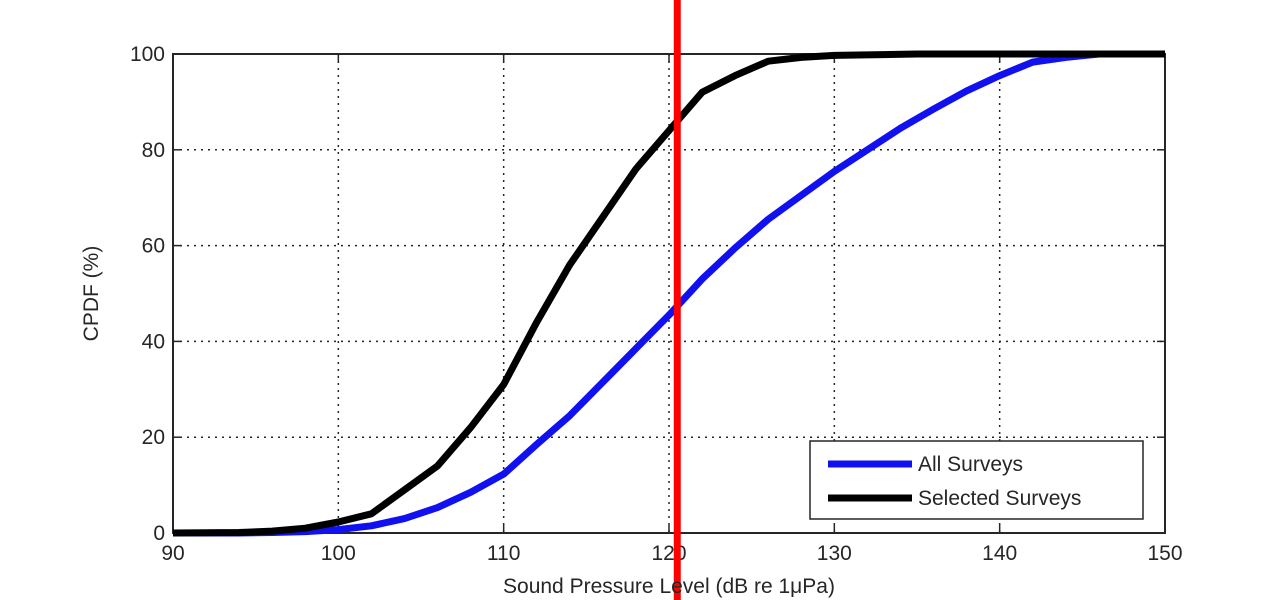 The height and width of the screenshot is (600, 1268). What do you see at coordinates (172, 553) in the screenshot?
I see `x-tick-label: 90` at bounding box center [172, 553].